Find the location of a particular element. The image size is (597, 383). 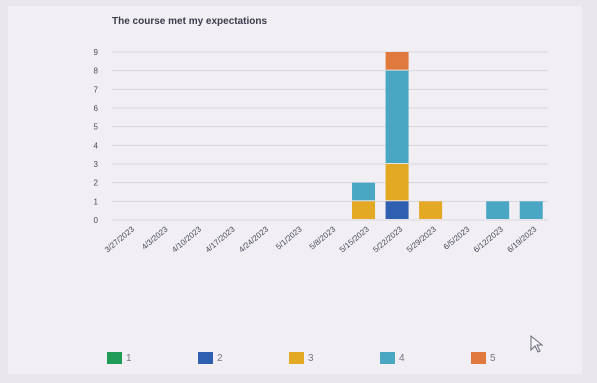

legend-label: 1 is located at coordinates (129, 358).